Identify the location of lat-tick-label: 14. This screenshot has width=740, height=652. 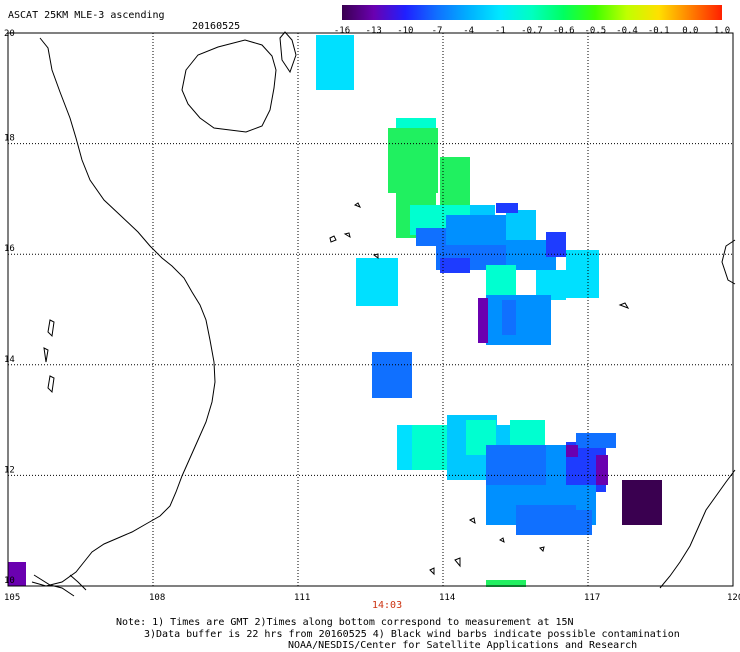
(9, 360).